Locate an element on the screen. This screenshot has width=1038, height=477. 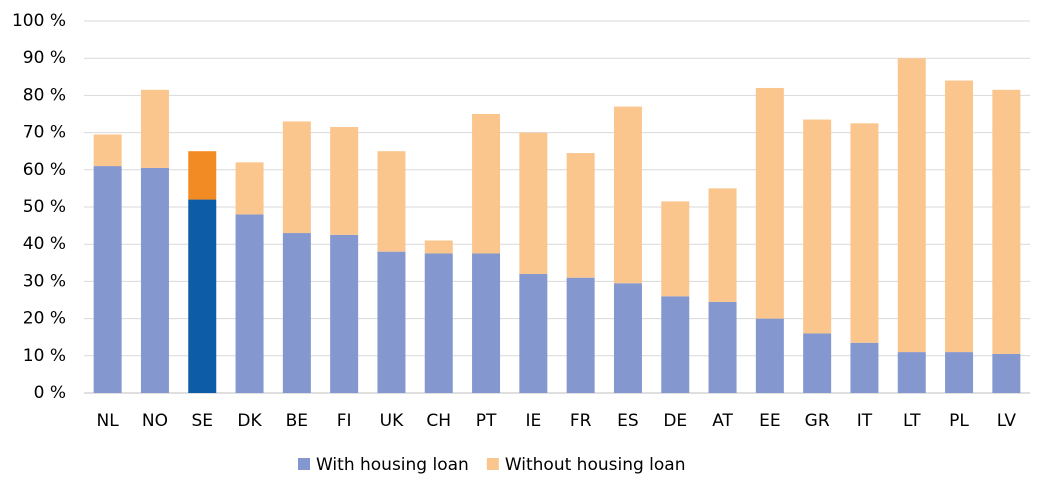
x-tick-label: DE is located at coordinates (675, 421).